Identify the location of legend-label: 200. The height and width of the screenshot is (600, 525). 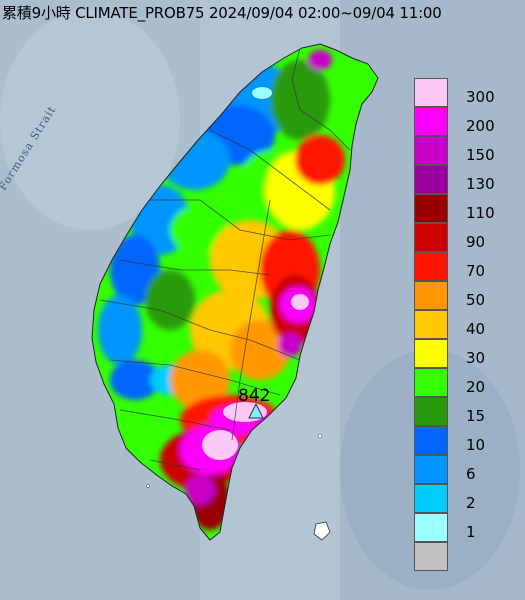
(480, 126).